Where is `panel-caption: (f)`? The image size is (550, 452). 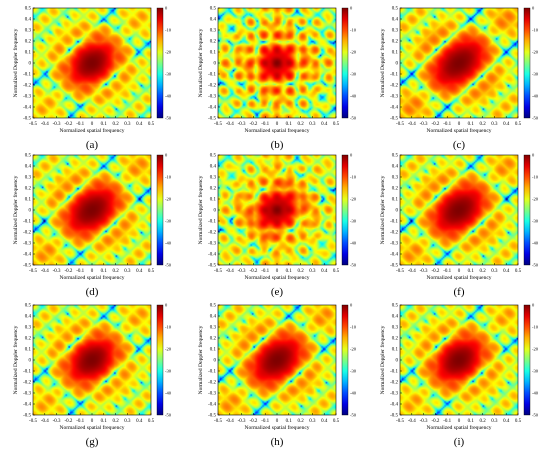 panel-caption: (f) is located at coordinates (459, 292).